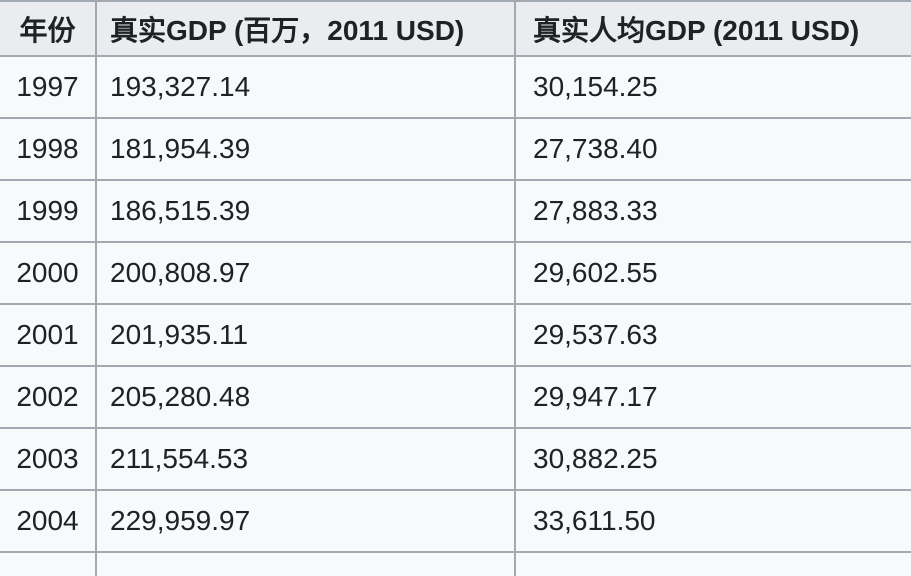 The width and height of the screenshot is (911, 576). Describe the element at coordinates (712, 563) in the screenshot. I see `real-gdp-per-capita-cell` at that location.